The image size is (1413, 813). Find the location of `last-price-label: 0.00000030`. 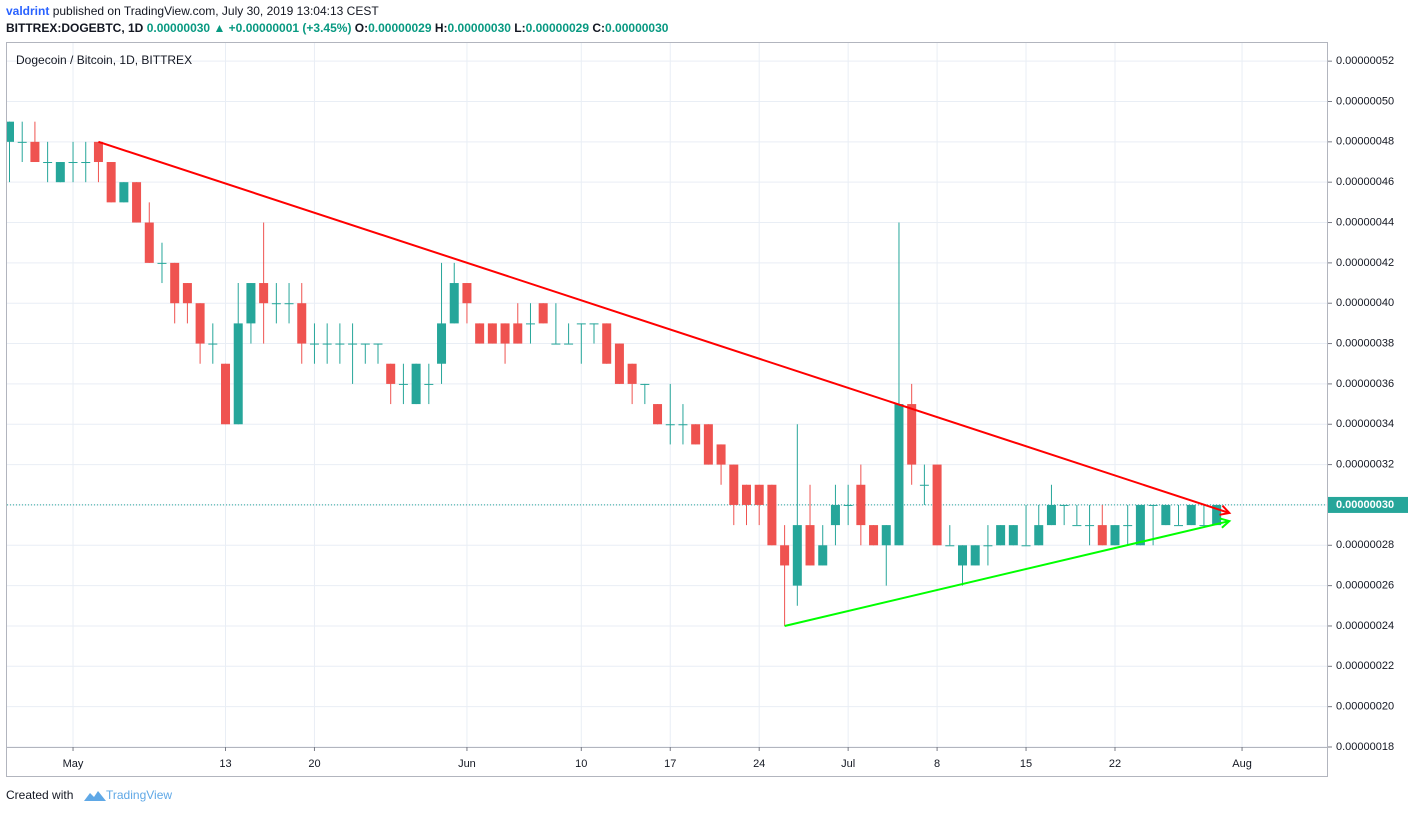

last-price-label: 0.00000030 is located at coordinates (1365, 505).